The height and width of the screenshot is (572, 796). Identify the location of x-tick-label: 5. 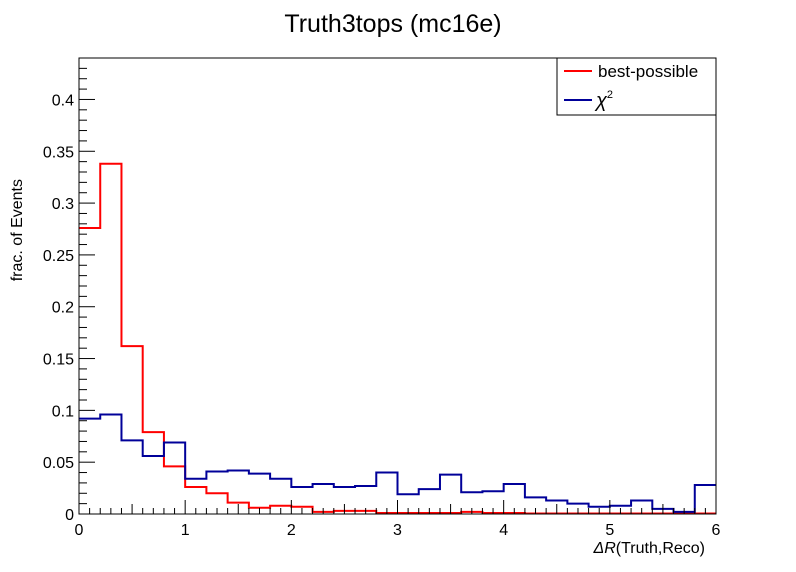
(609, 530).